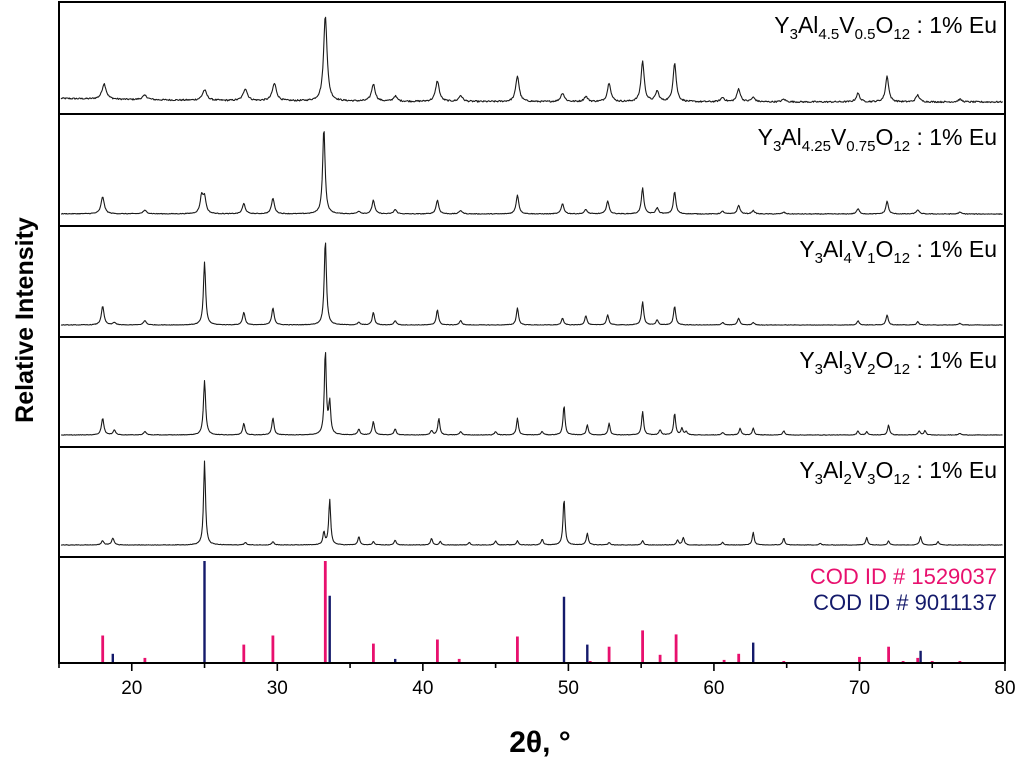 The width and height of the screenshot is (1024, 768). I want to click on x-tick-label: 30, so click(277, 688).